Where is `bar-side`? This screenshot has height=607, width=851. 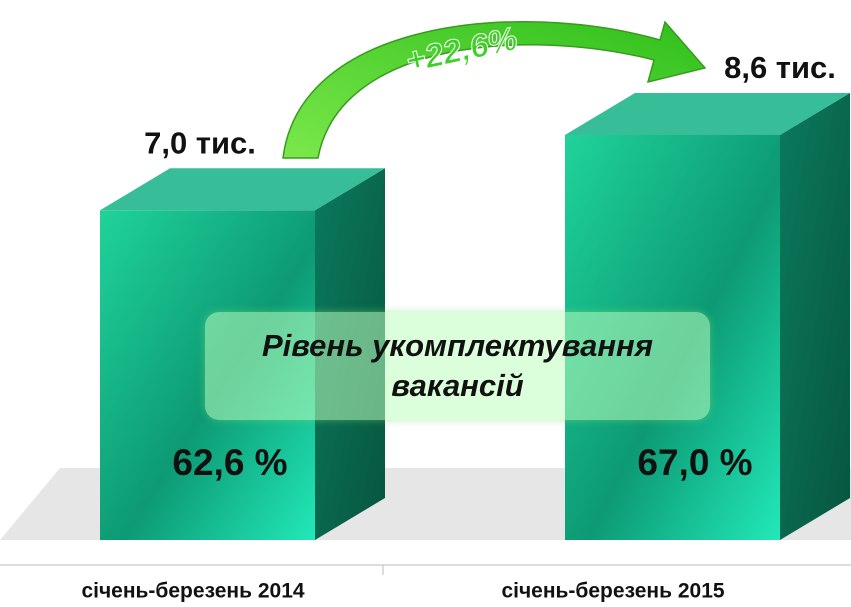
bar-side is located at coordinates (815, 316).